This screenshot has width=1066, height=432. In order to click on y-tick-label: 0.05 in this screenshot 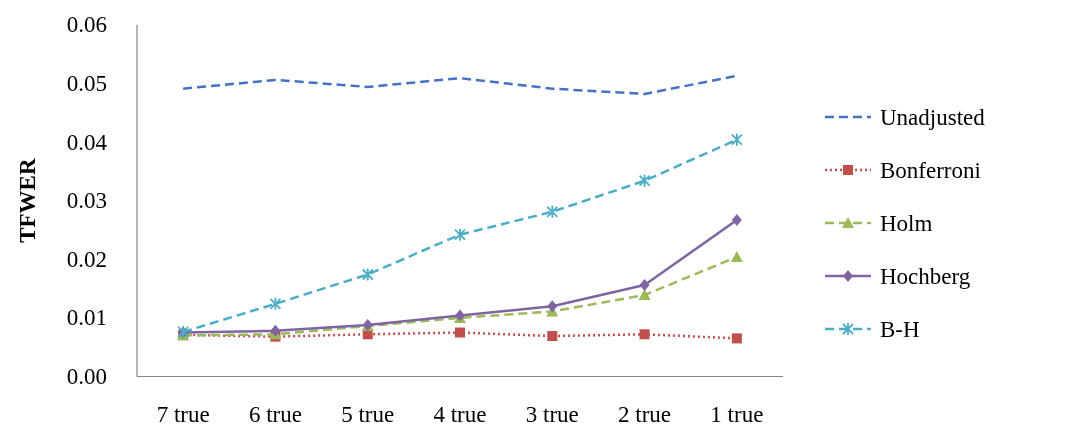, I will do `click(86, 83)`.